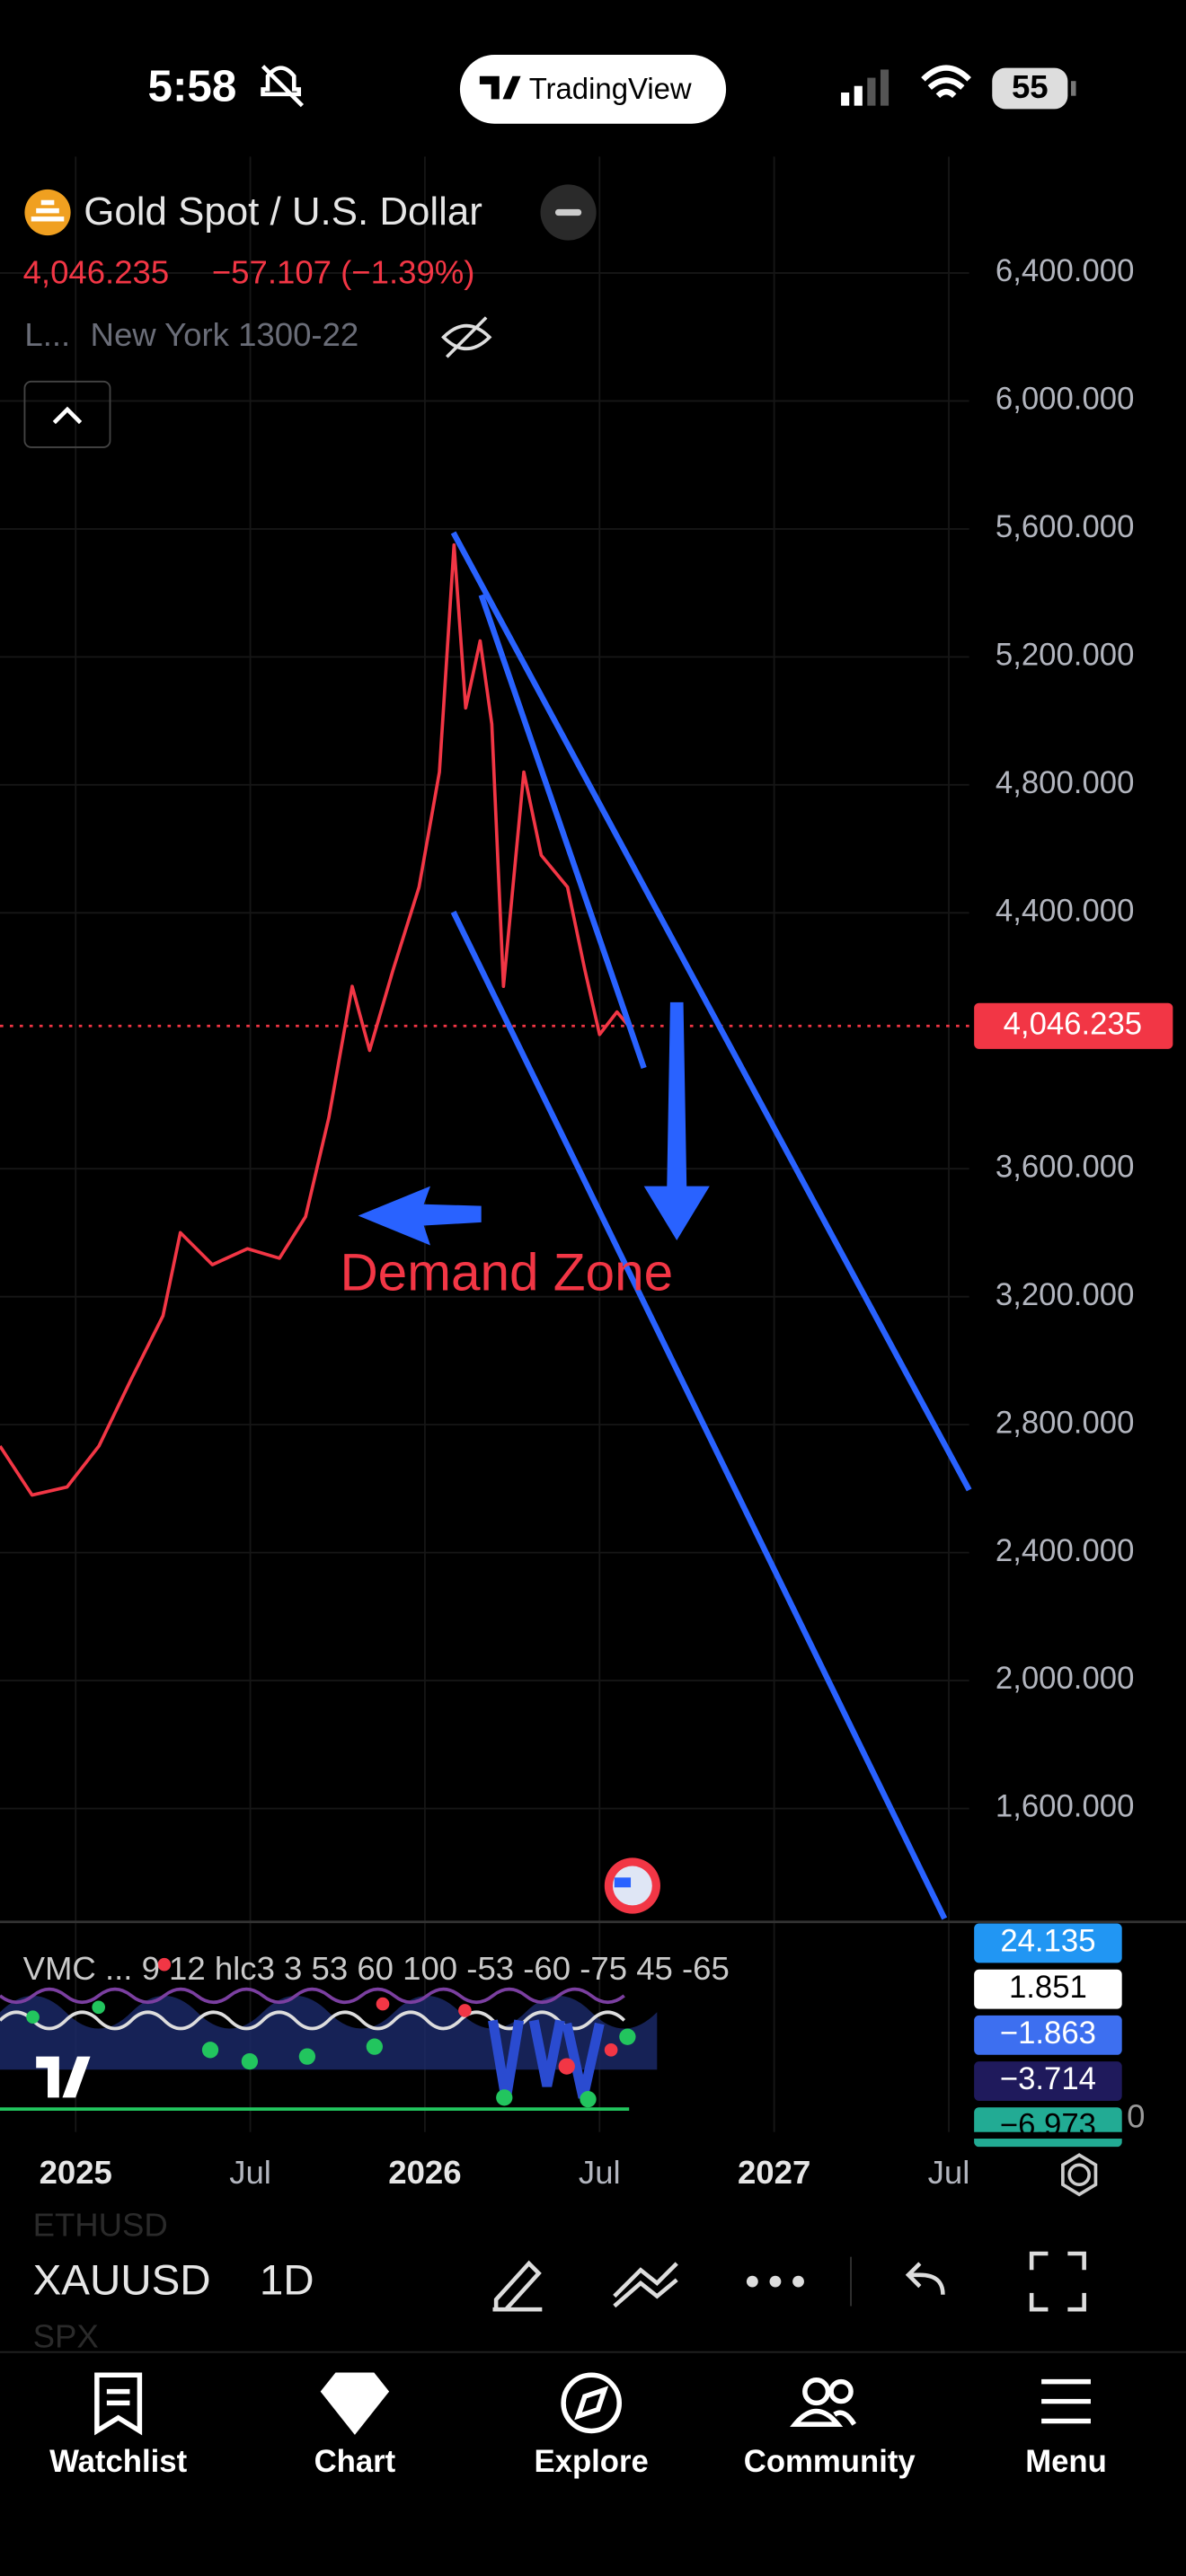 This screenshot has height=2576, width=1186. I want to click on trend-tool, so click(645, 2285).